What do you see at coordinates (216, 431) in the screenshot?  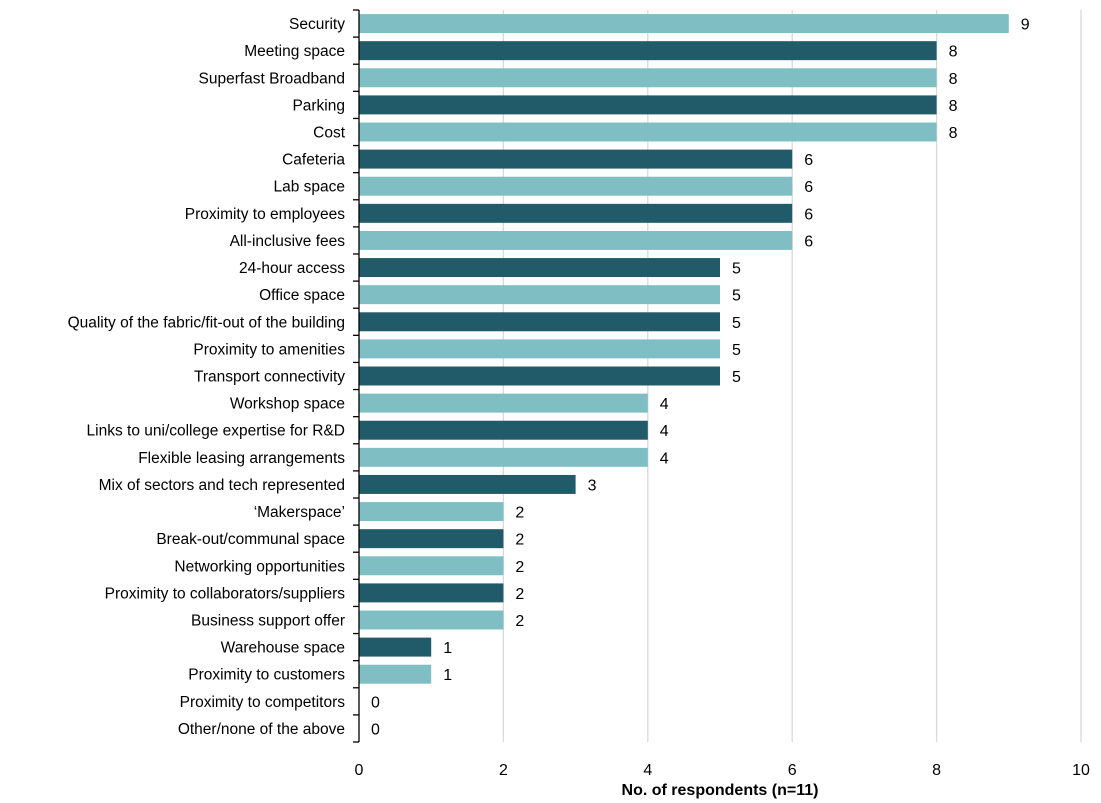 I see `category-label: Links to uni/college expertise for R&D` at bounding box center [216, 431].